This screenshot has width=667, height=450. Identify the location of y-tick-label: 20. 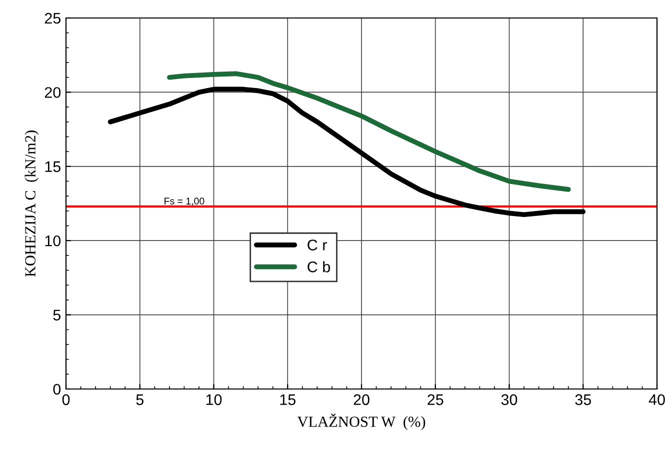
(52, 92).